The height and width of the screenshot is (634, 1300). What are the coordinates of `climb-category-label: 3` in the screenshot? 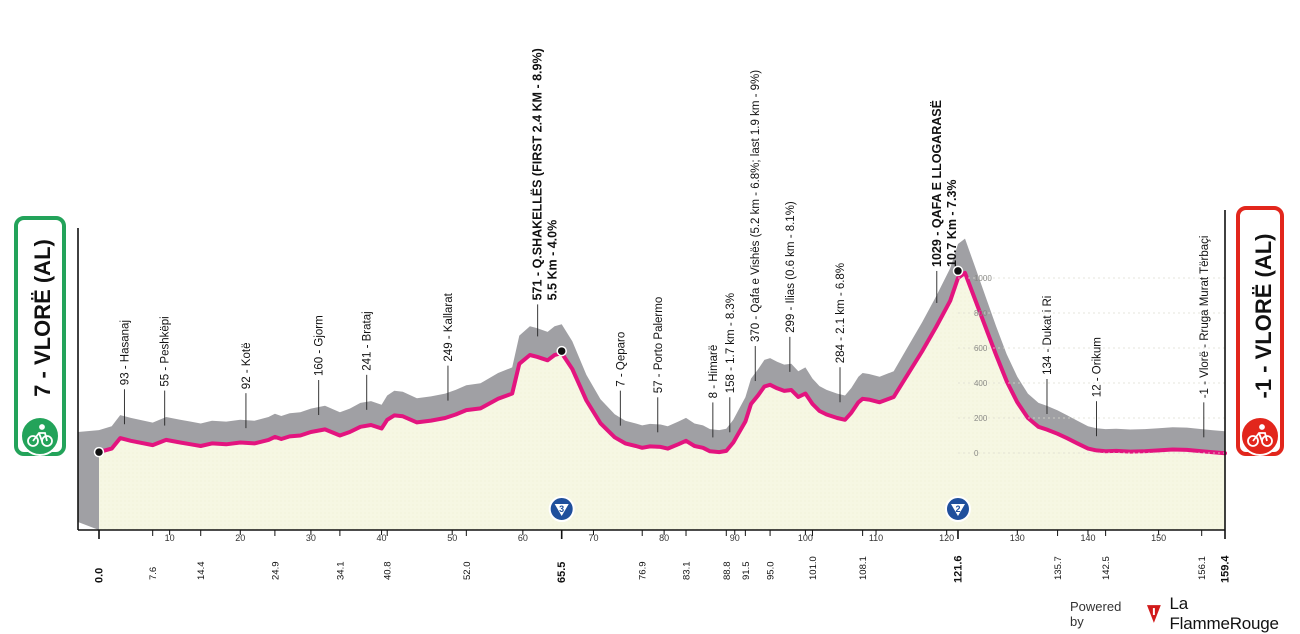 It's located at (561, 509).